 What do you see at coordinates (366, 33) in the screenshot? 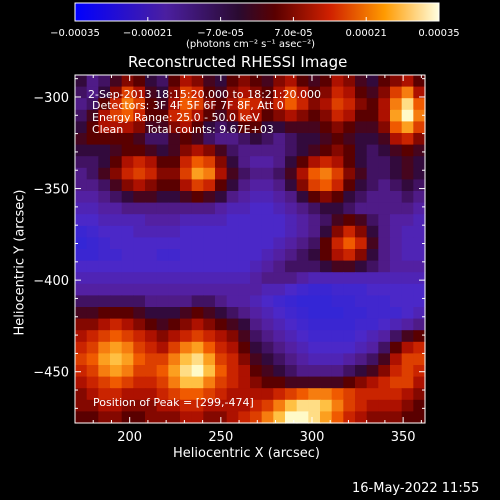
I see `colorbar-tick-label: 0.00021` at bounding box center [366, 33].